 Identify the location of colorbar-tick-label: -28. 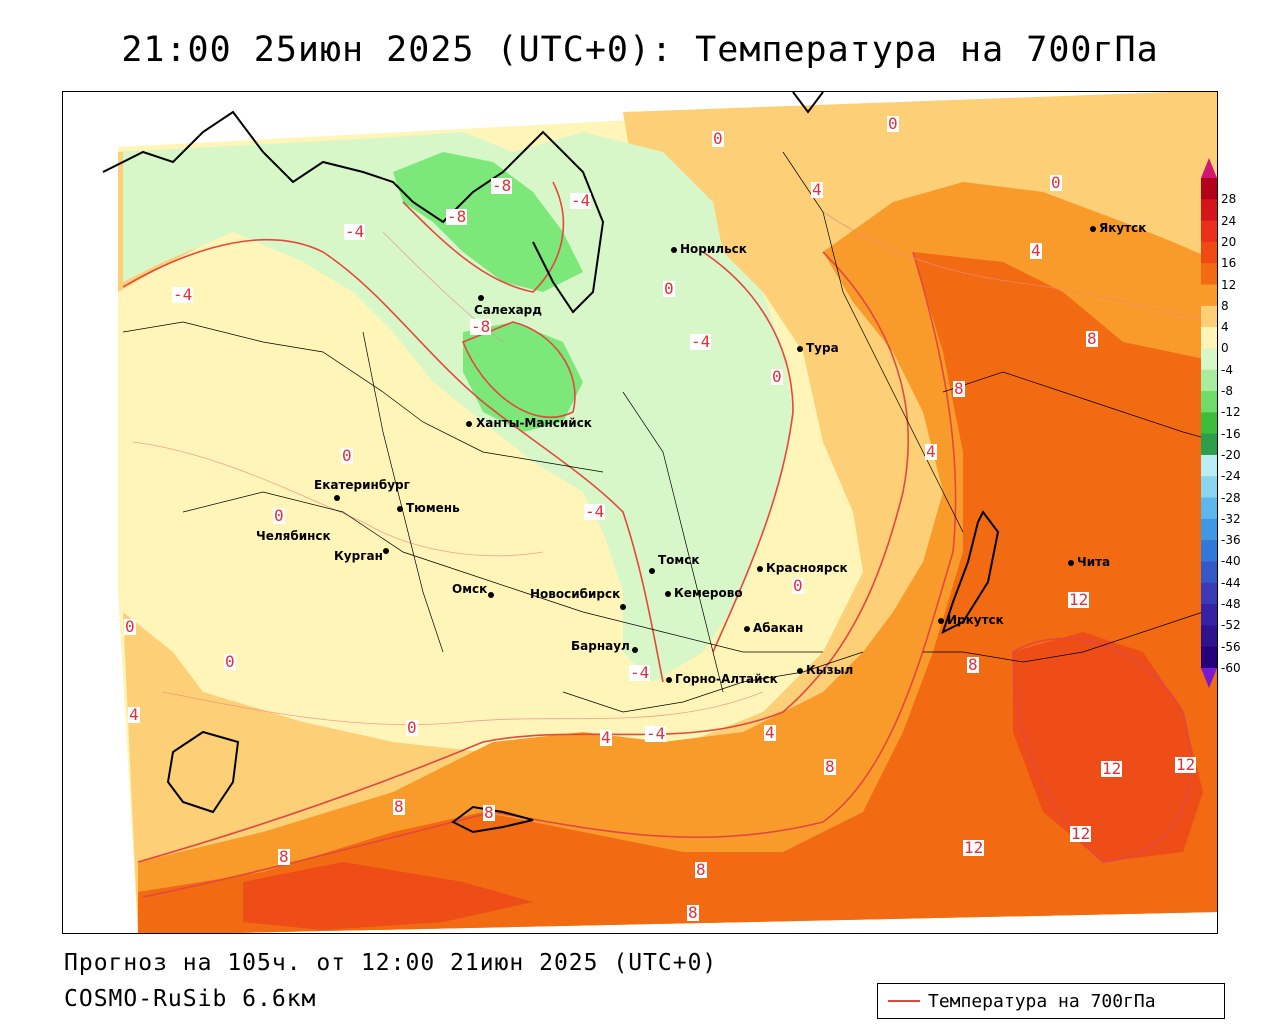
(1231, 497).